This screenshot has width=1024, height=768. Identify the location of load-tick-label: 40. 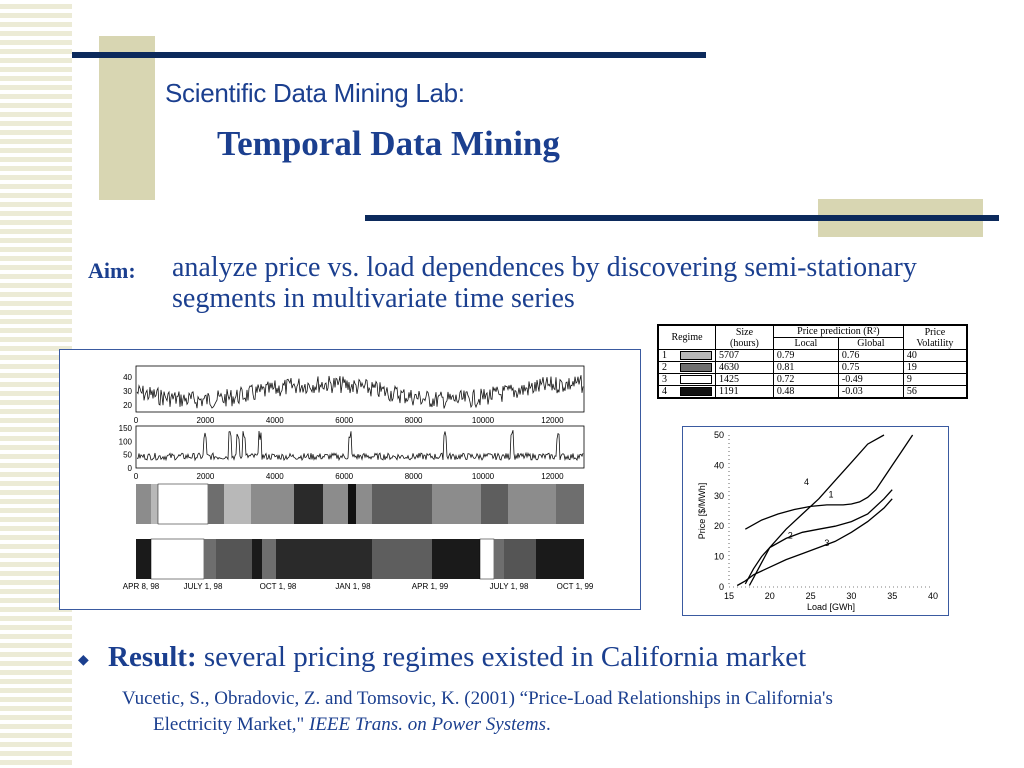
(127, 377).